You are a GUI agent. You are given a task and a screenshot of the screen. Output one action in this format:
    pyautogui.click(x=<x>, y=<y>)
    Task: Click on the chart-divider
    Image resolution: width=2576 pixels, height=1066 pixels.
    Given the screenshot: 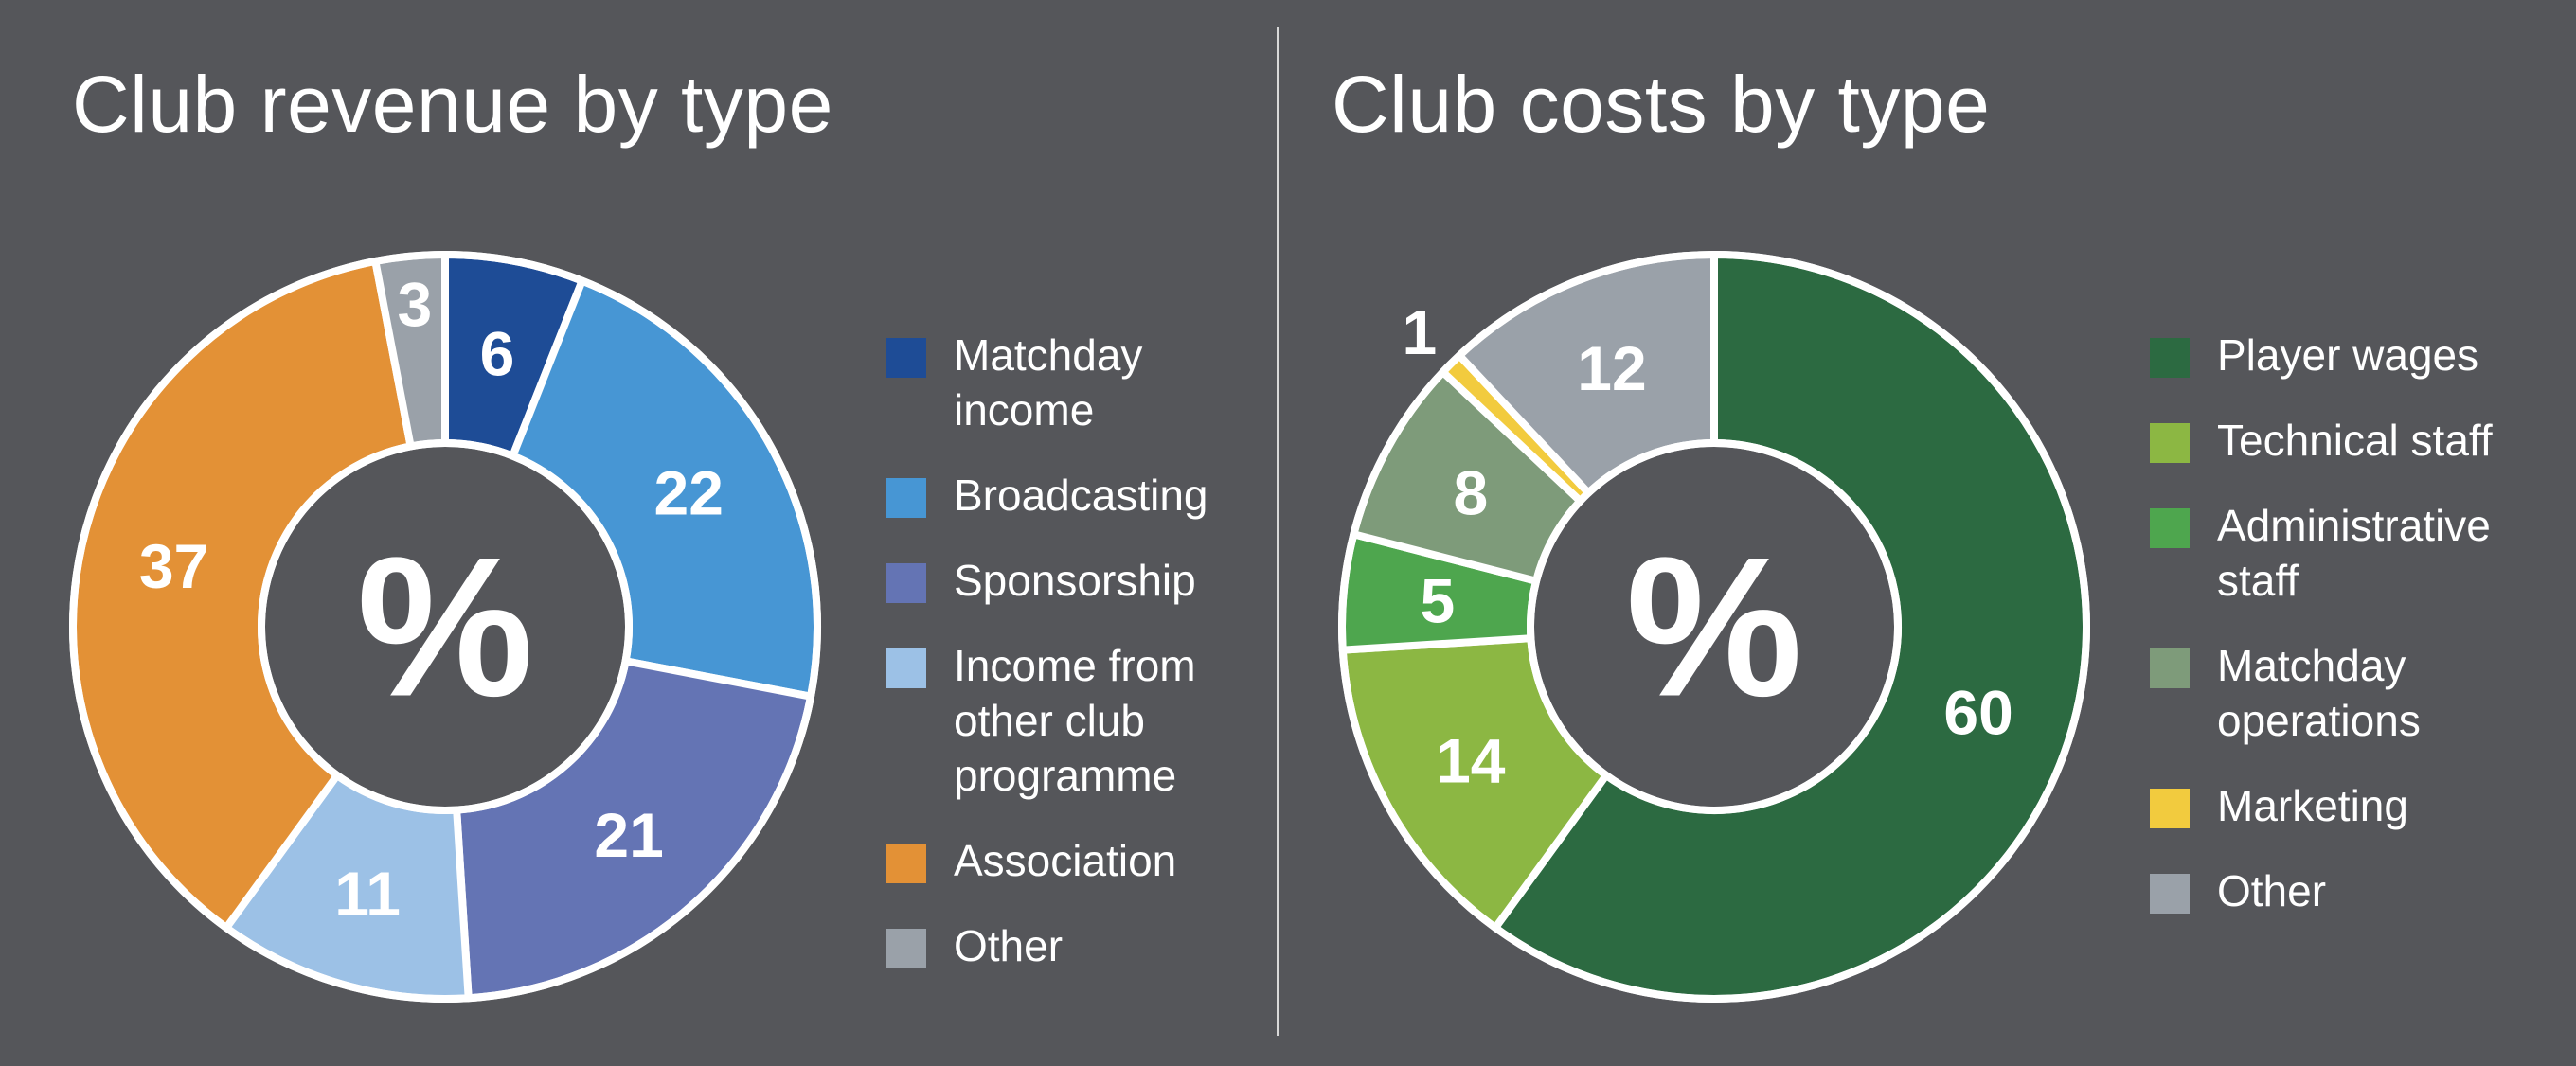 What is the action you would take?
    pyautogui.click(x=1278, y=531)
    